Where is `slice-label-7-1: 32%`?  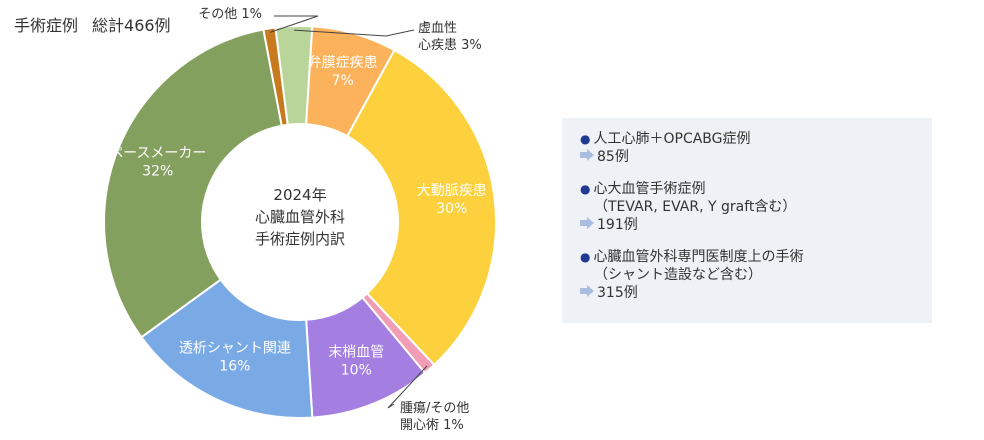 slice-label-7-1: 32% is located at coordinates (157, 172).